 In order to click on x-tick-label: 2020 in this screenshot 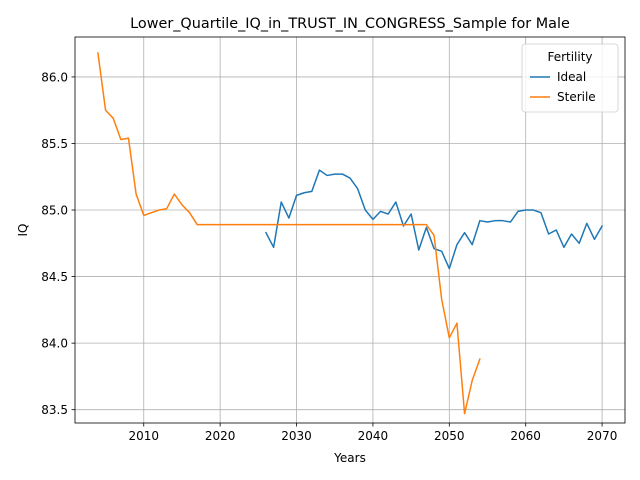, I will do `click(220, 436)`.